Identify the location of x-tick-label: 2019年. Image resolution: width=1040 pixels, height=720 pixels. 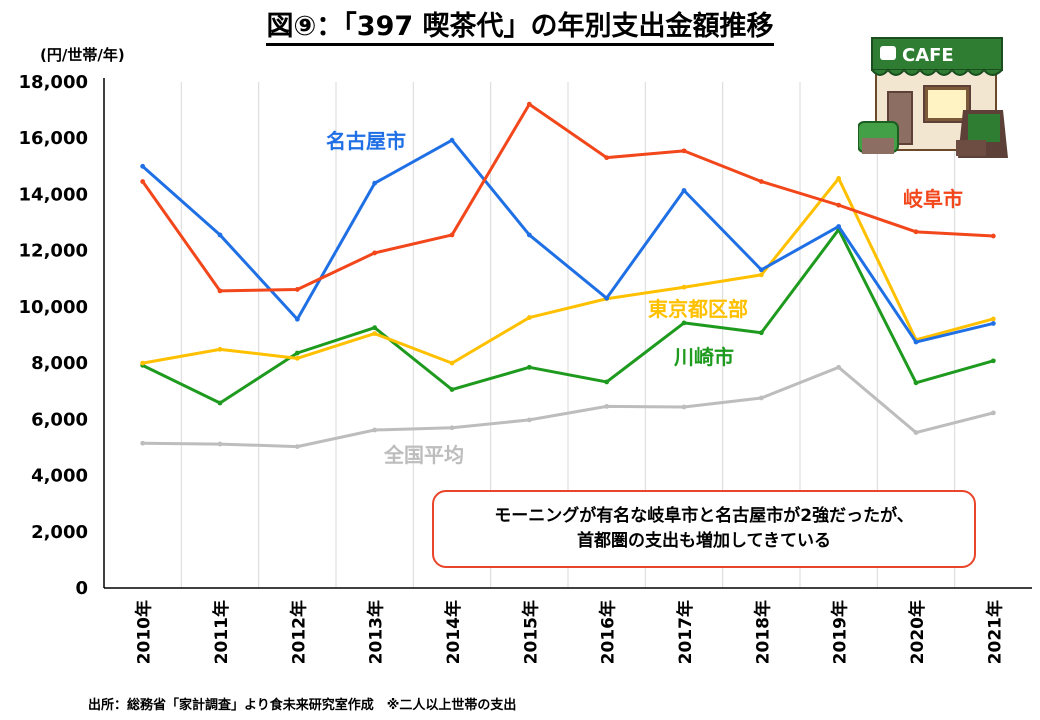
(840, 632).